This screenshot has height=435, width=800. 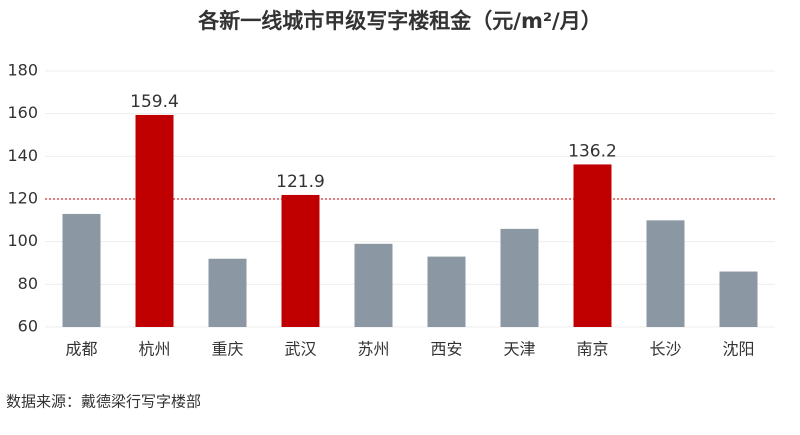 What do you see at coordinates (519, 349) in the screenshot?
I see `x-tick-label: 天津` at bounding box center [519, 349].